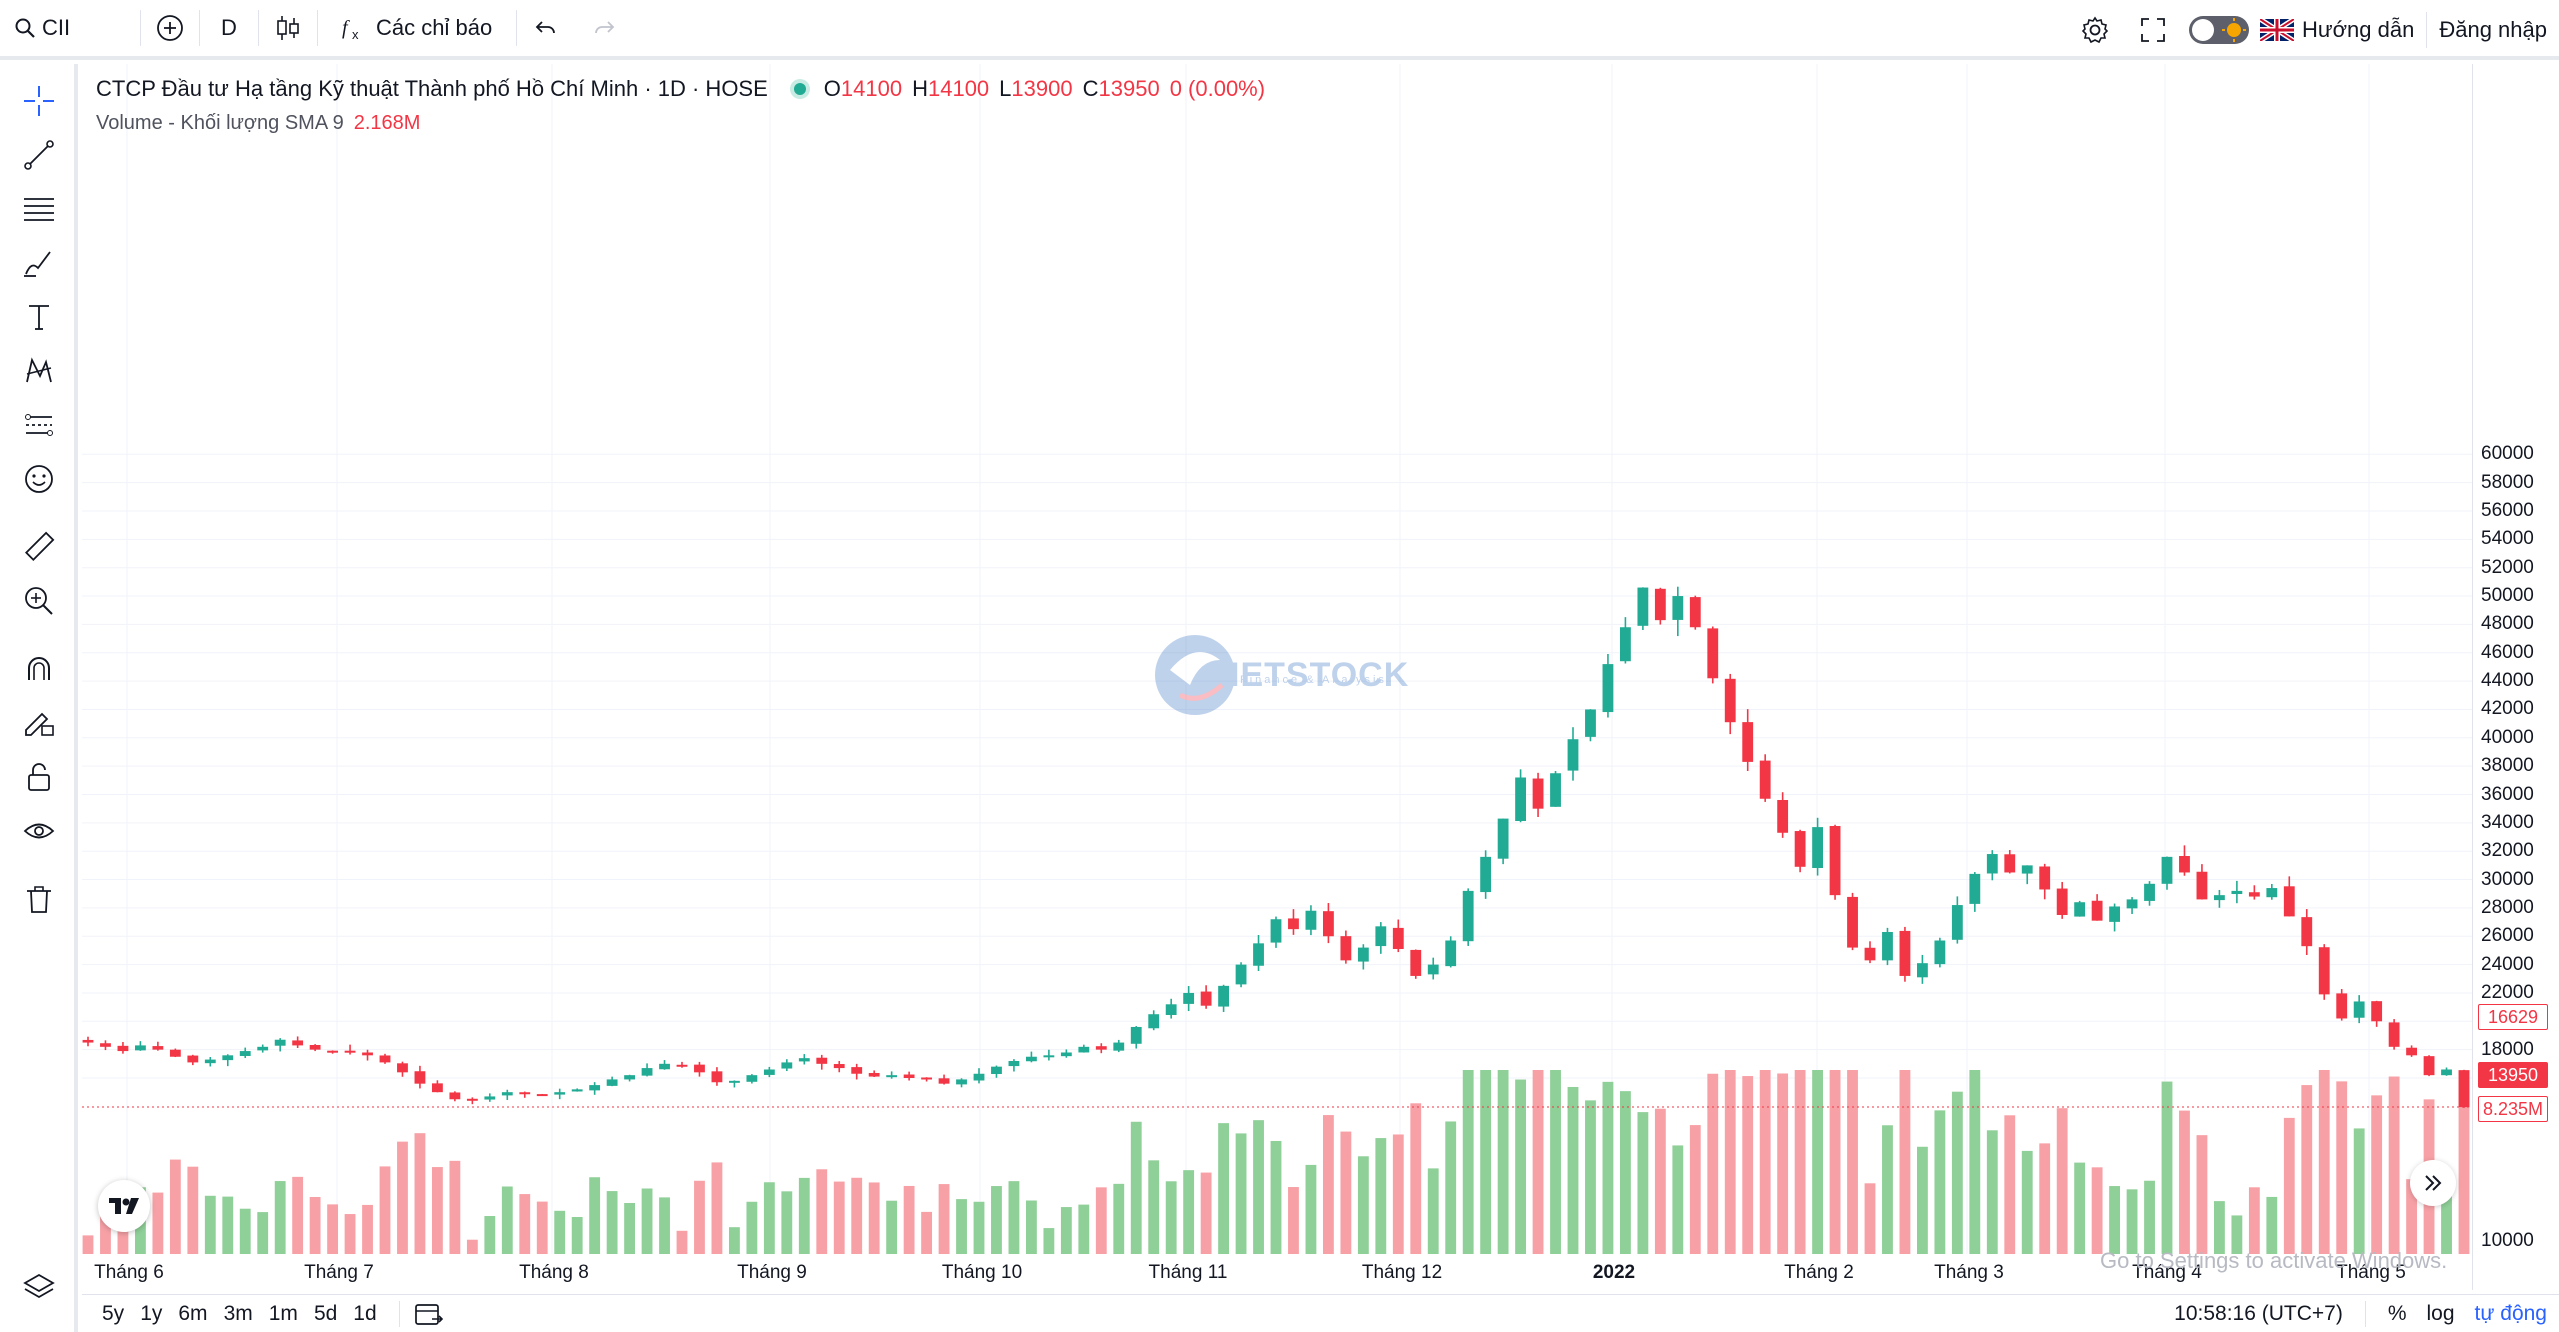 Image resolution: width=2559 pixels, height=1332 pixels. Describe the element at coordinates (39, 601) in the screenshot. I see `zoom-tool` at that location.